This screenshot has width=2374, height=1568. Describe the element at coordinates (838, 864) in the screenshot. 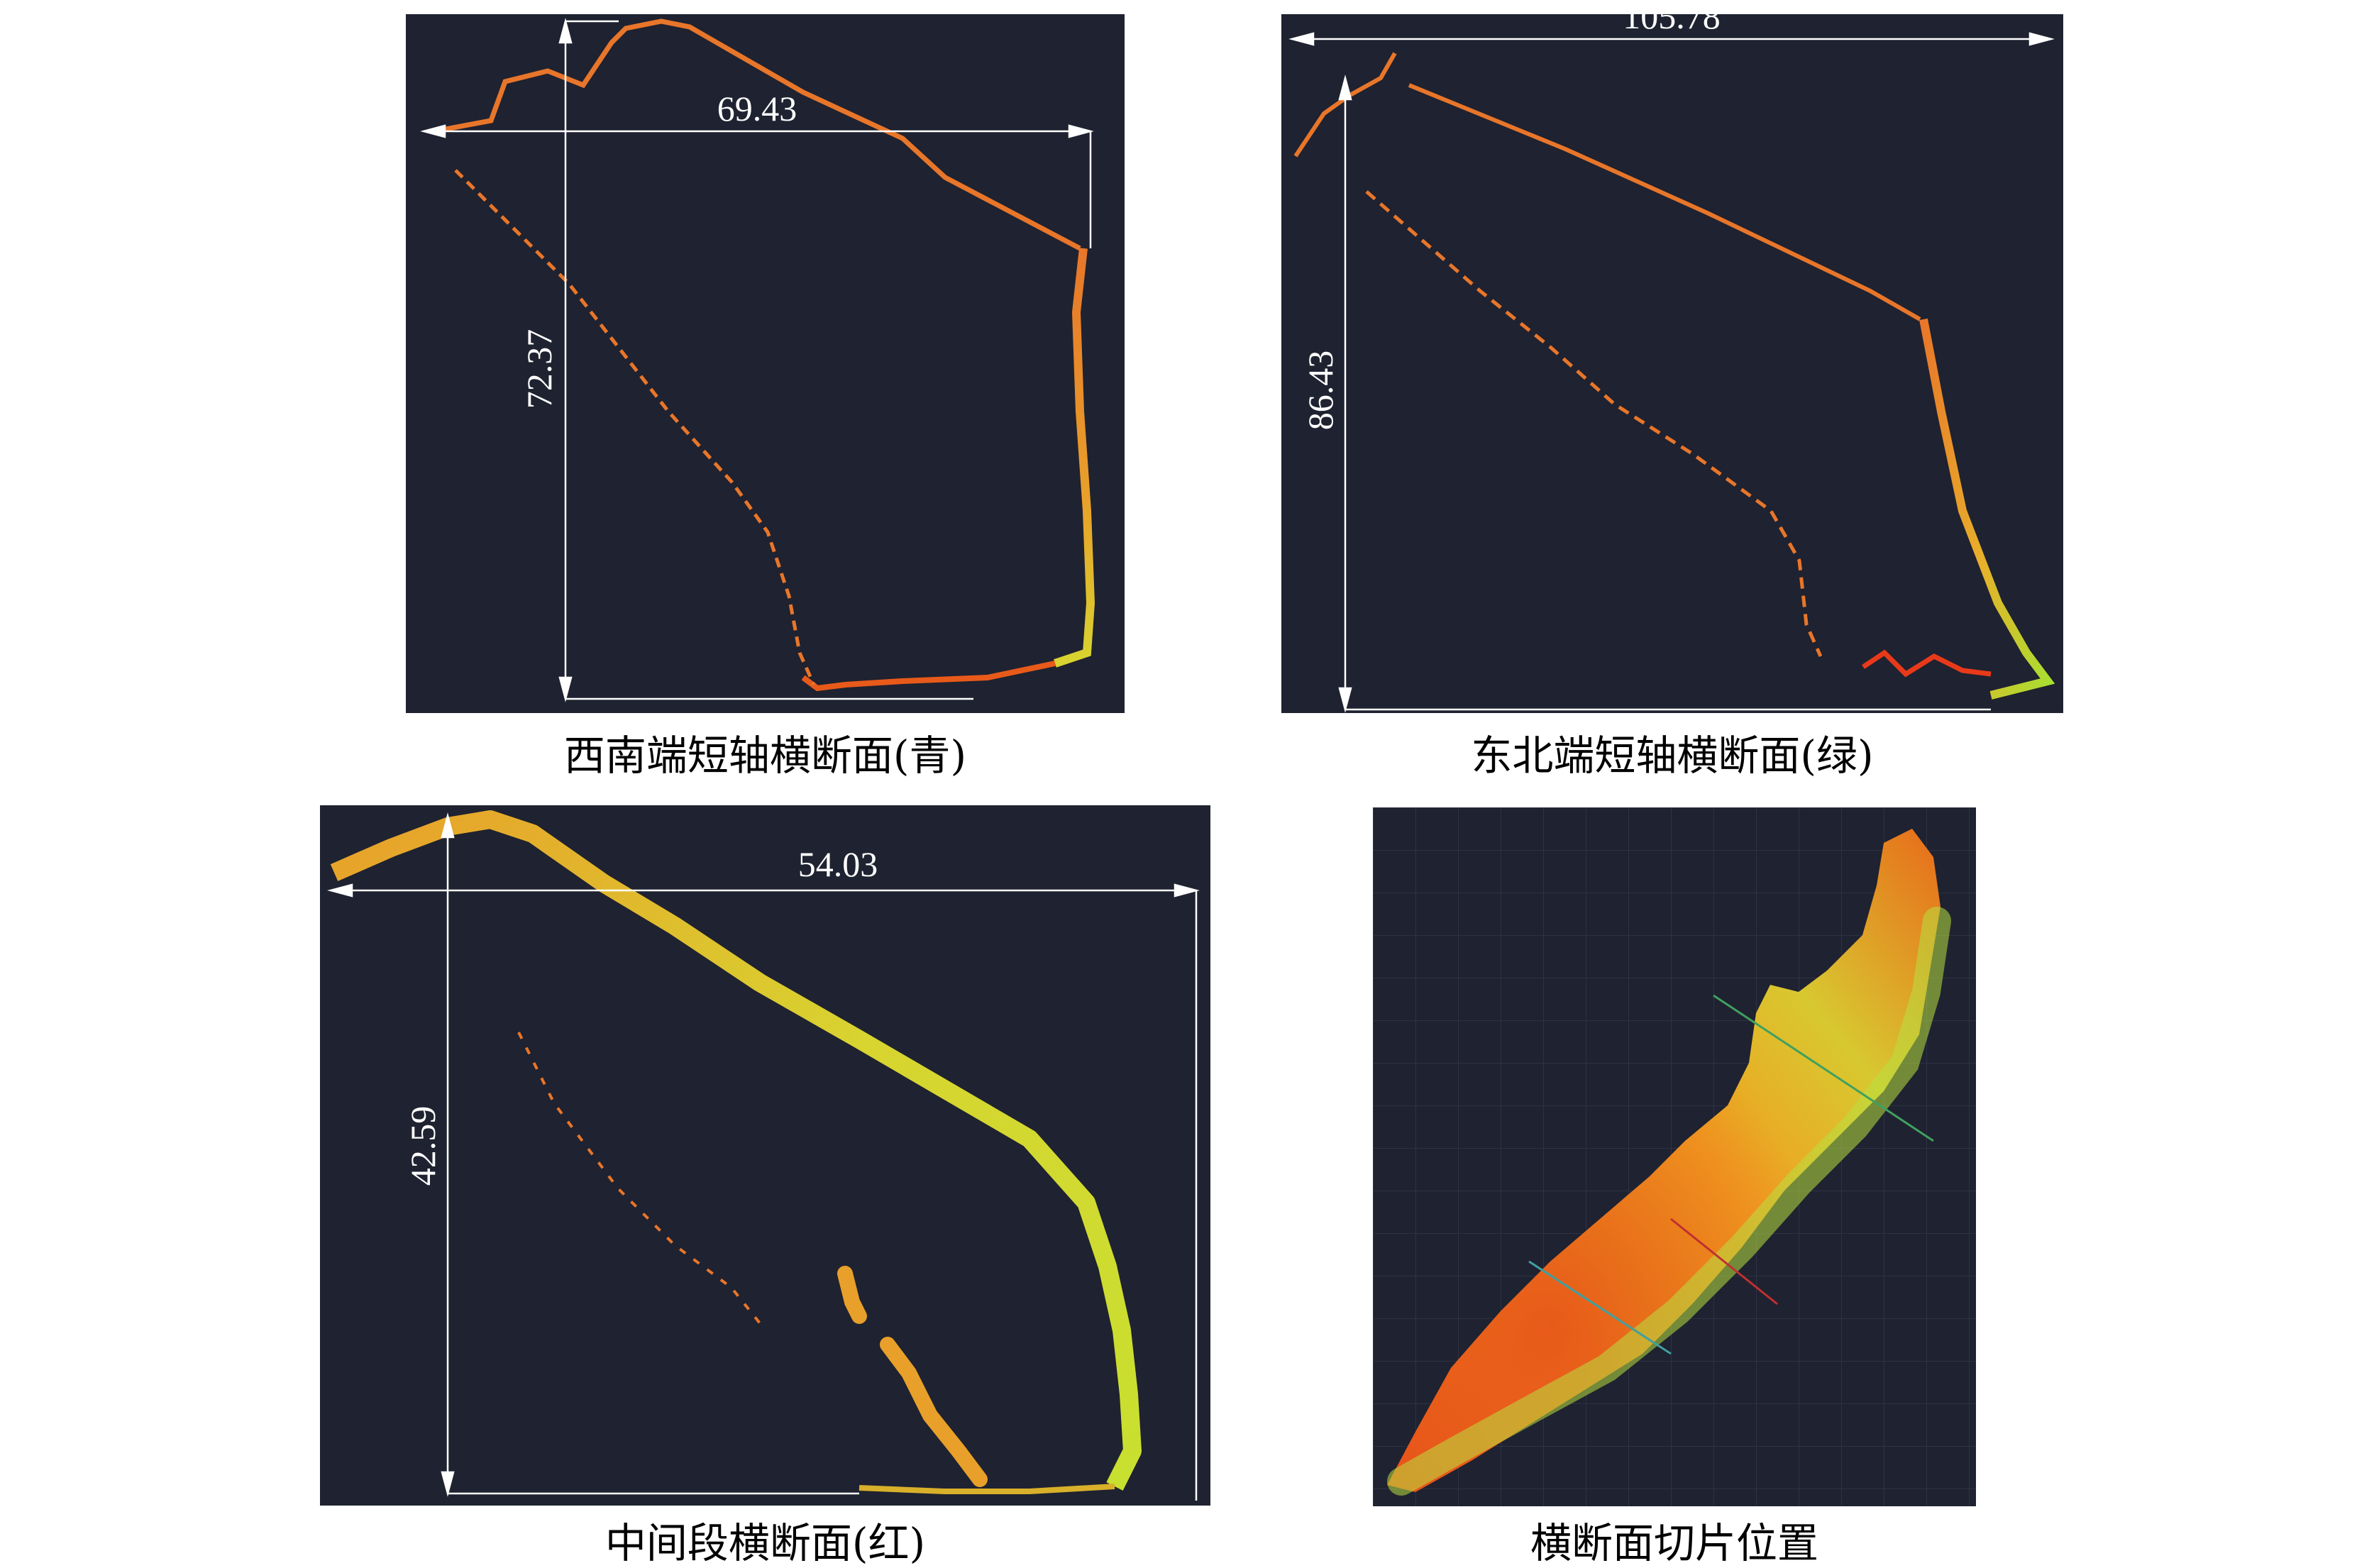

I see `middle-width-label: 54.03` at that location.